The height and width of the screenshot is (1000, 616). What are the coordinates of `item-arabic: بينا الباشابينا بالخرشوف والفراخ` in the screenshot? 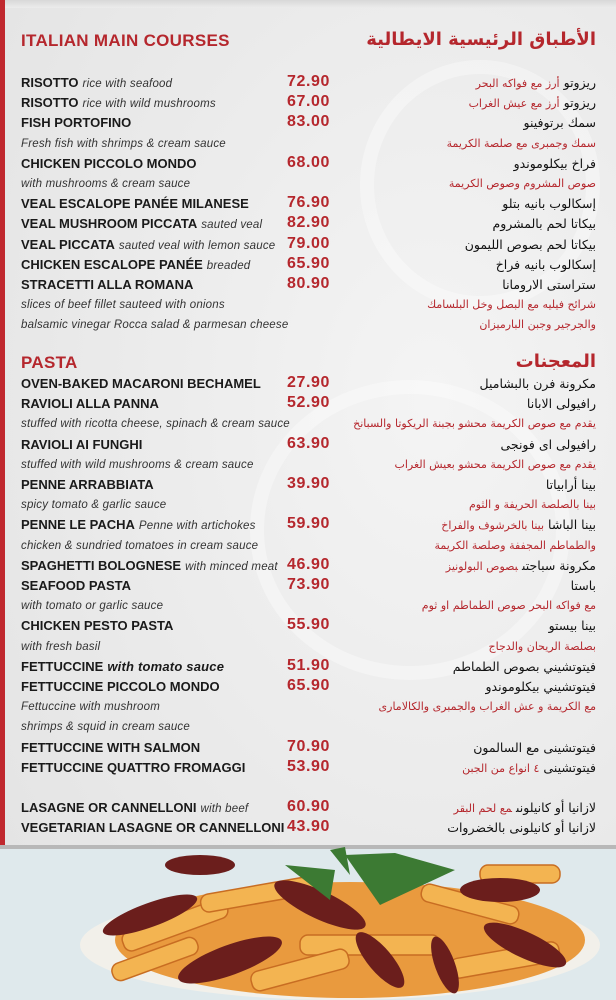 It's located at (518, 525).